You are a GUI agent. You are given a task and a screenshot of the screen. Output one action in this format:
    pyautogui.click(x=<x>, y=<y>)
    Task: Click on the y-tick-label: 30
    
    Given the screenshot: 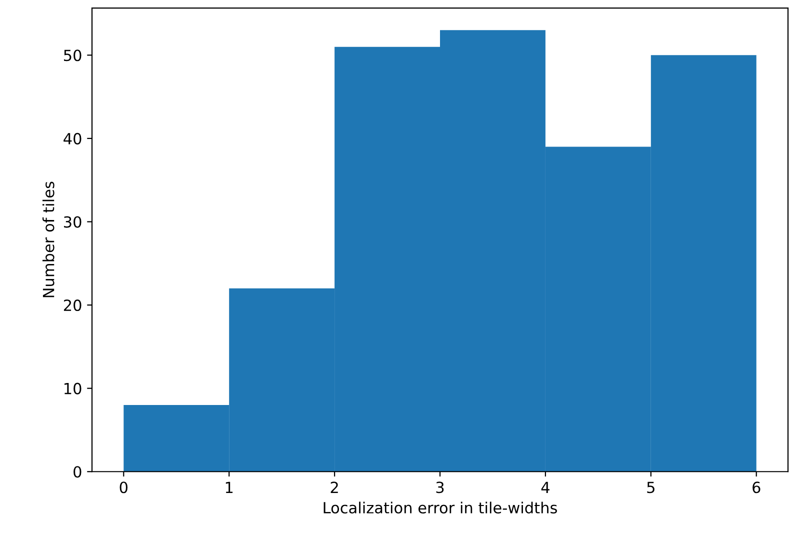 What is the action you would take?
    pyautogui.click(x=73, y=222)
    